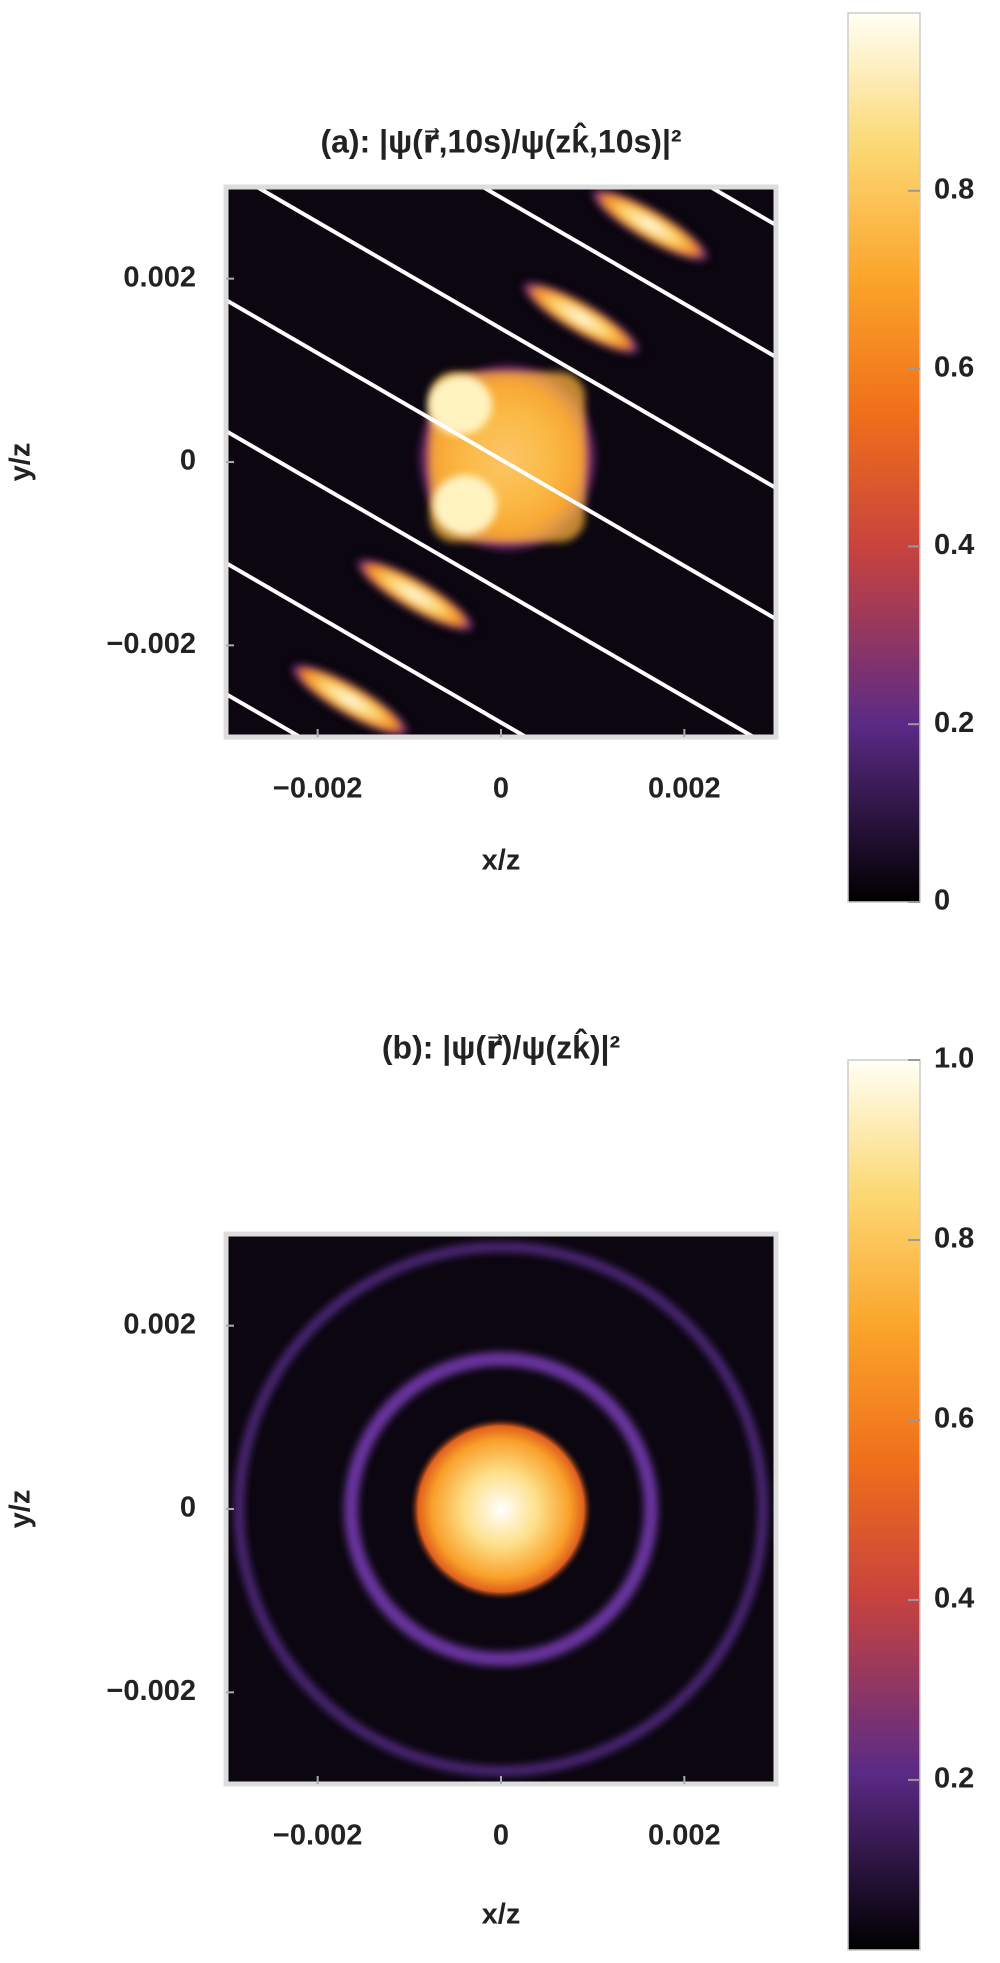 This screenshot has width=1000, height=1963. I want to click on colorbar-tick-label: 1.0, so click(954, 1059).